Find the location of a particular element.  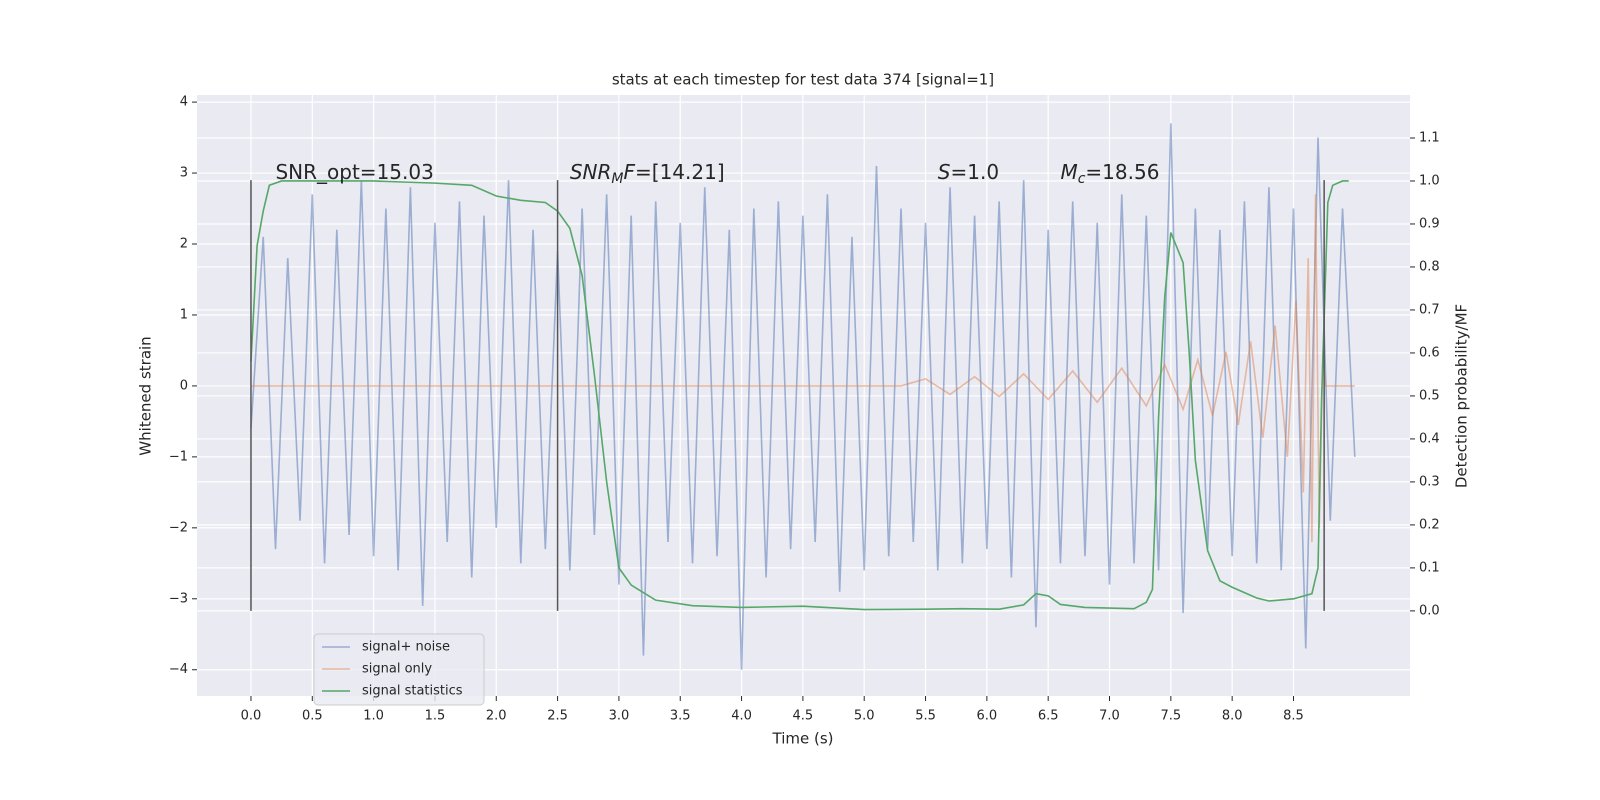

x-tick-label: 2.0 is located at coordinates (496, 716).